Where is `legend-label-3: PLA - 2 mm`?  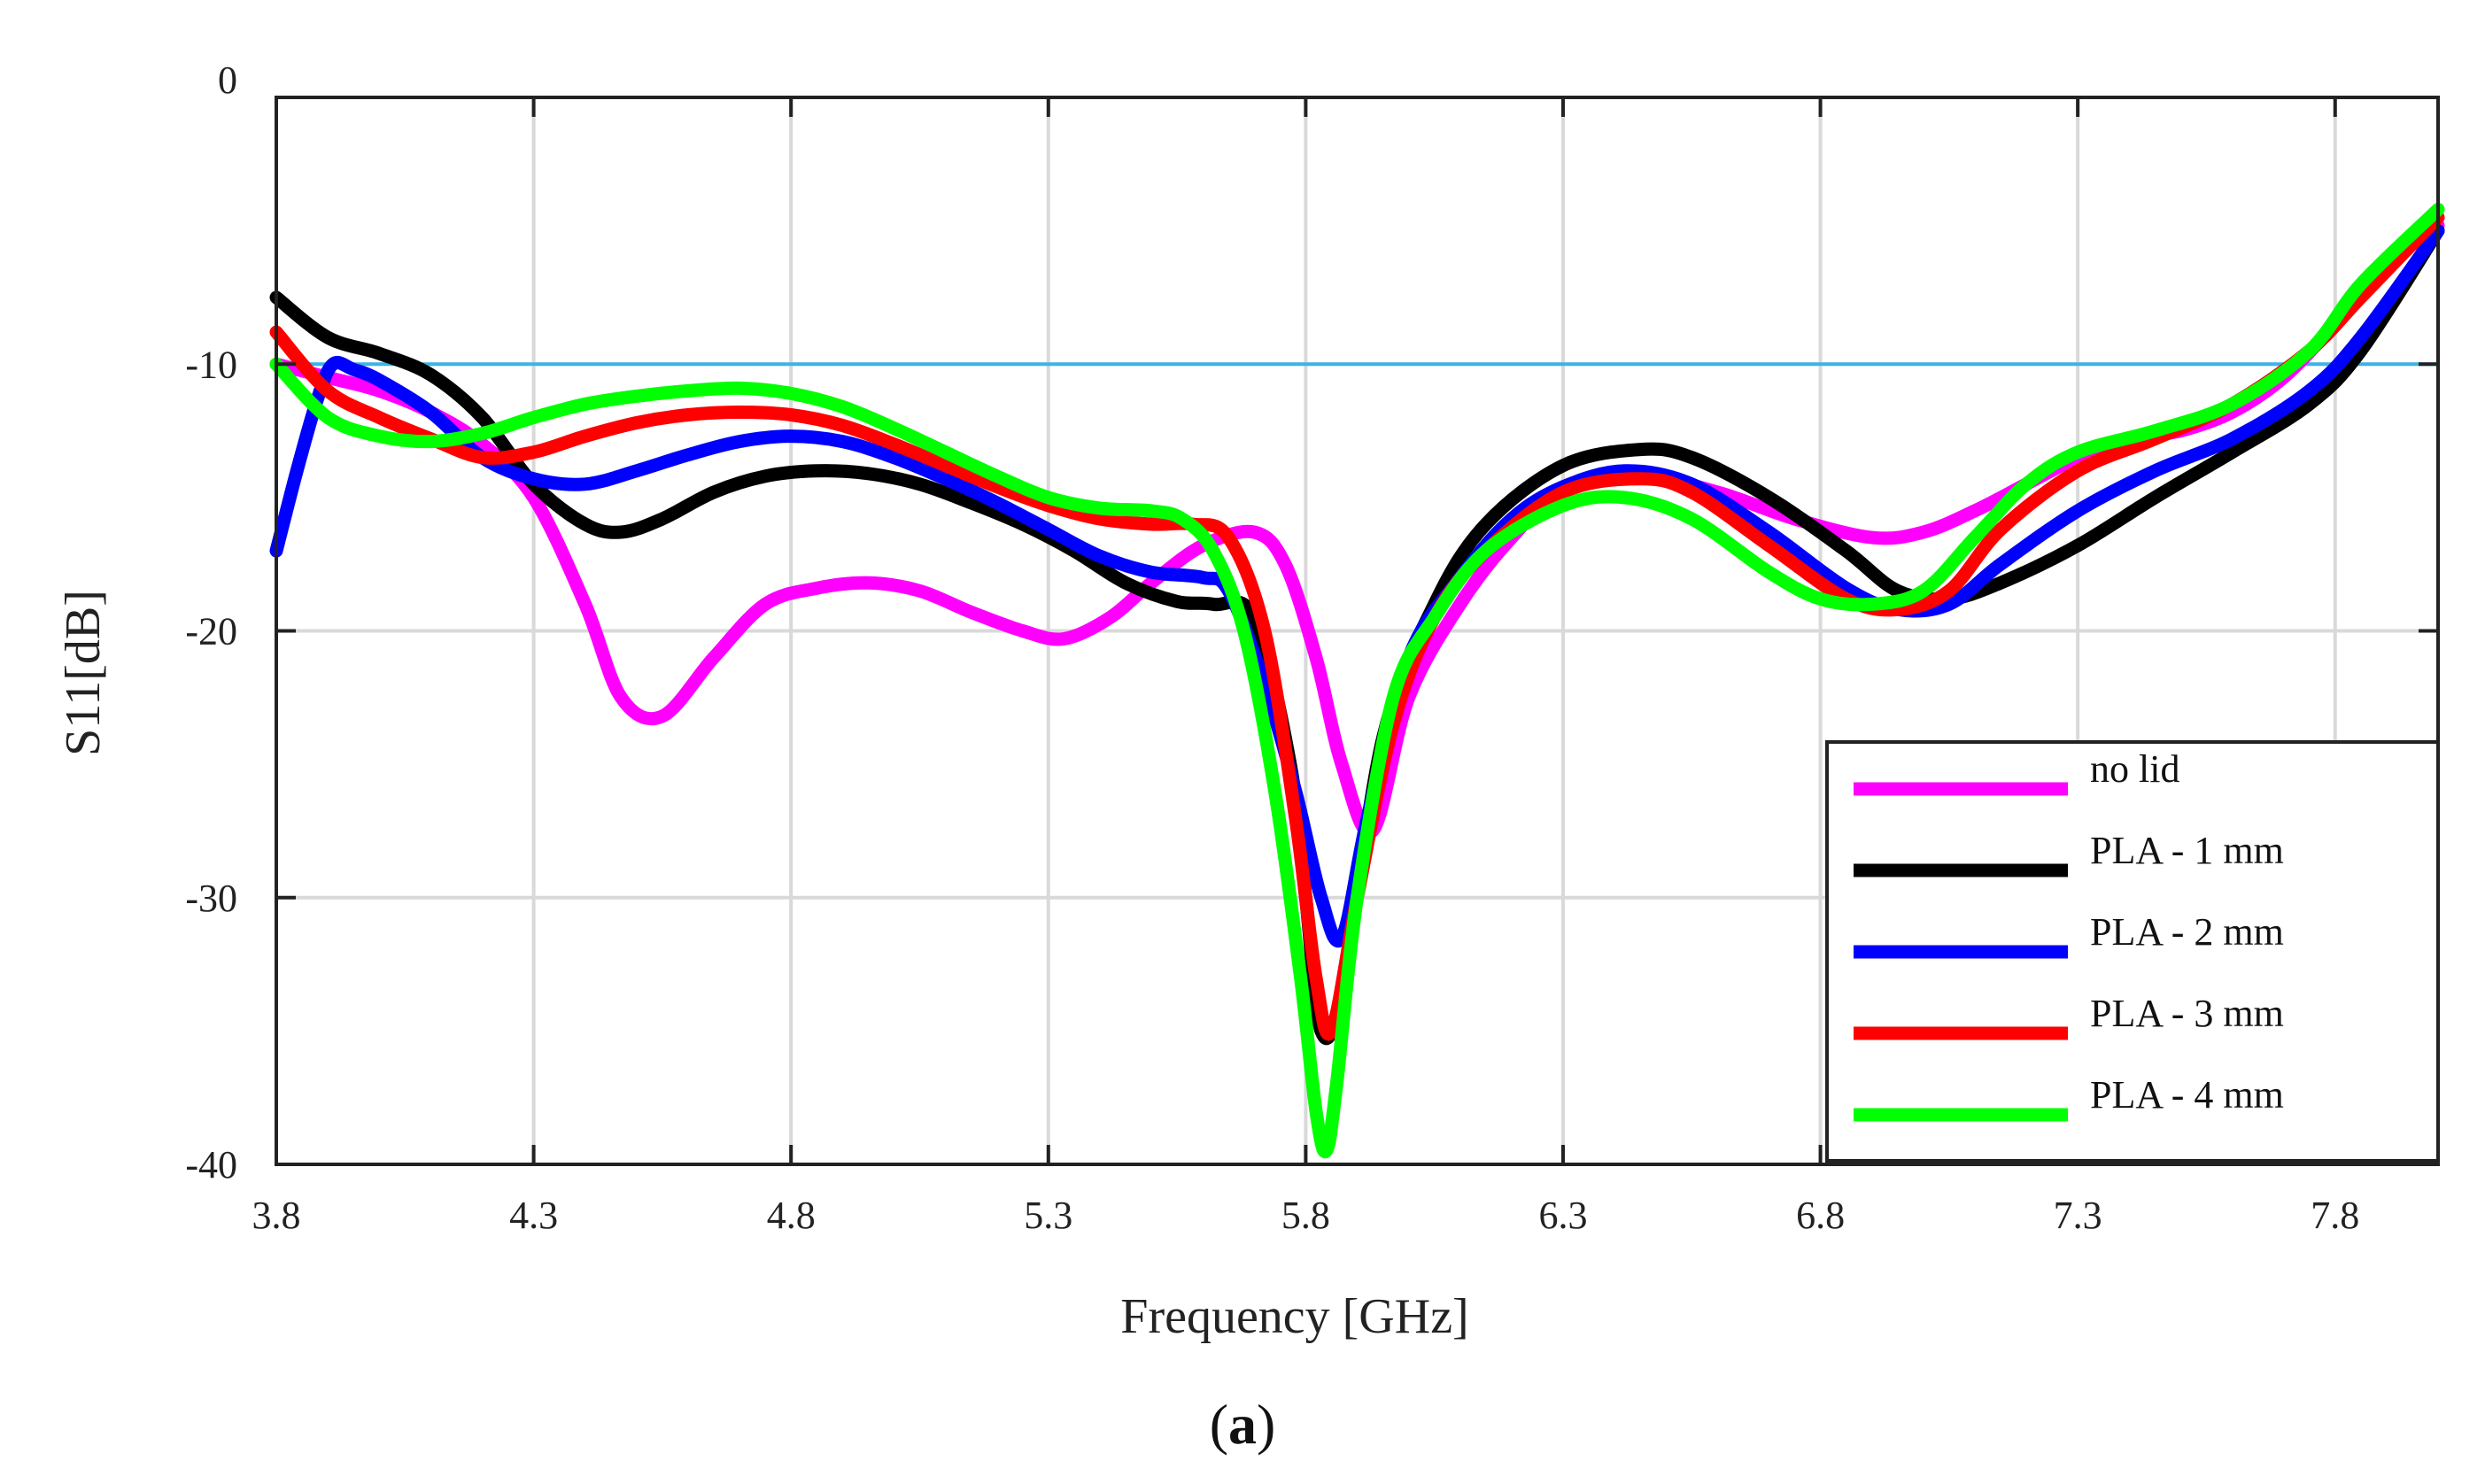 legend-label-3: PLA - 2 mm is located at coordinates (2187, 932).